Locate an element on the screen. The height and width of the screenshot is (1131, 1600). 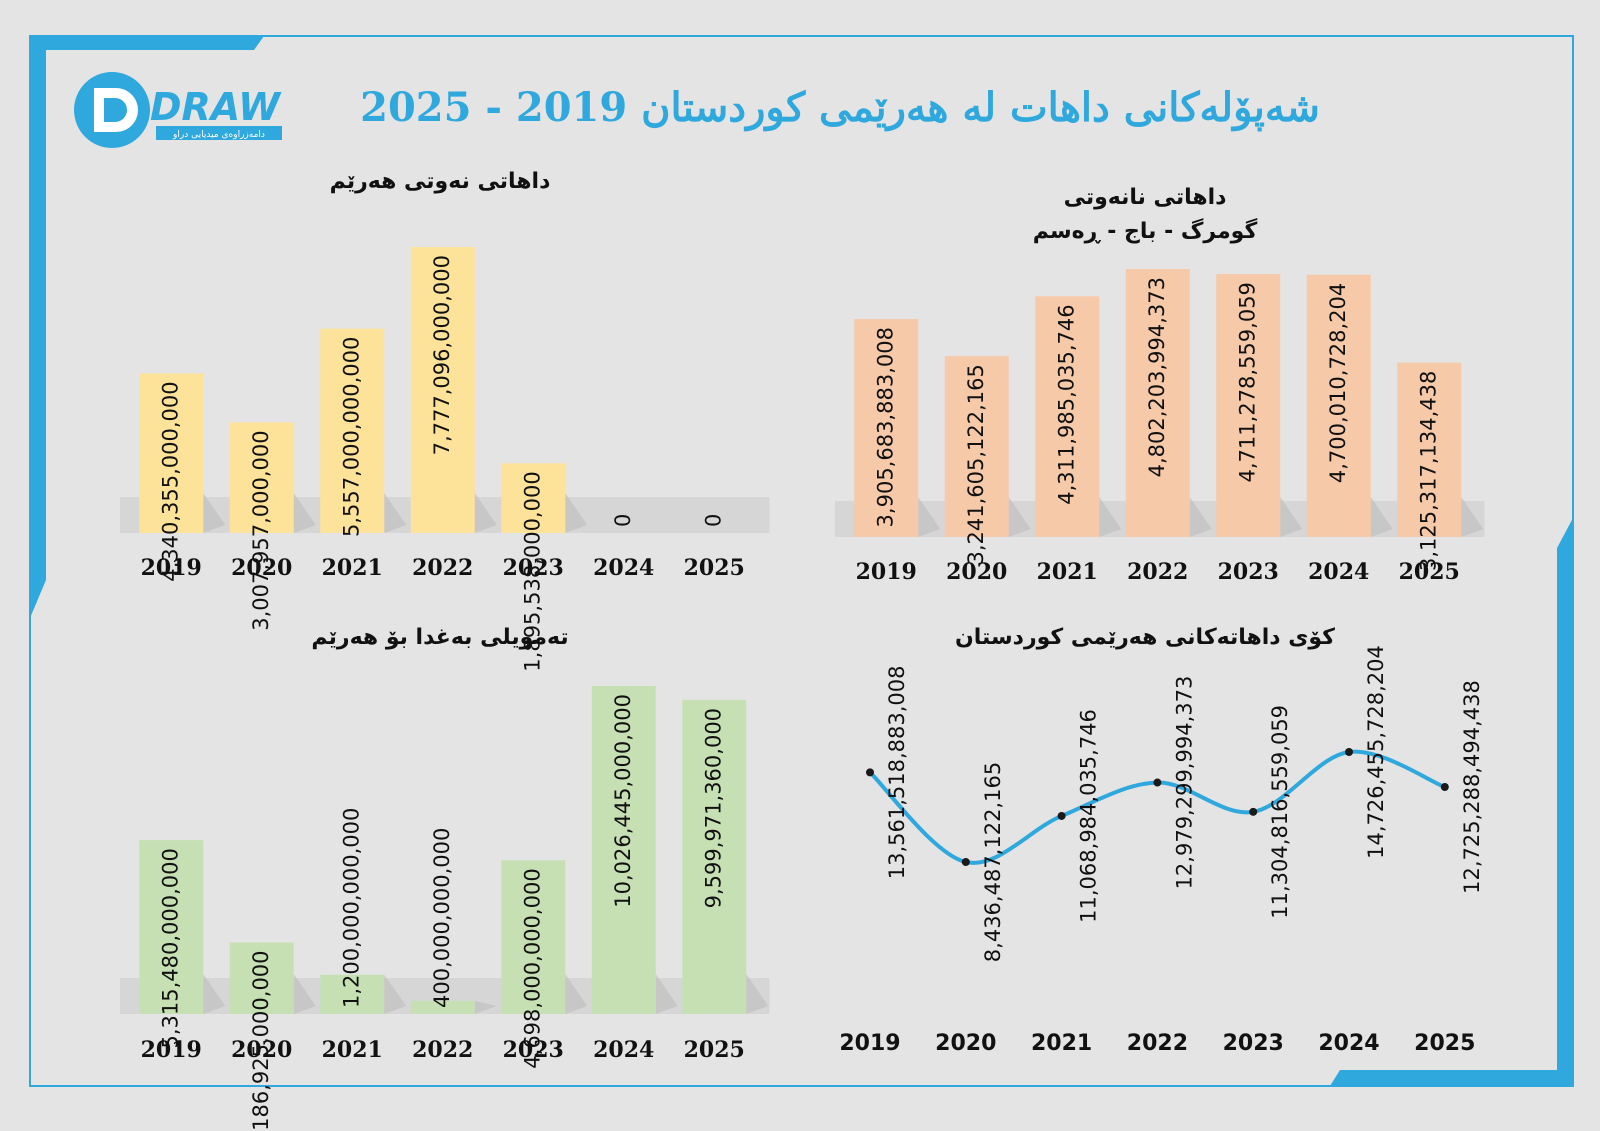
logo-d-mark is located at coordinates (116, 110).